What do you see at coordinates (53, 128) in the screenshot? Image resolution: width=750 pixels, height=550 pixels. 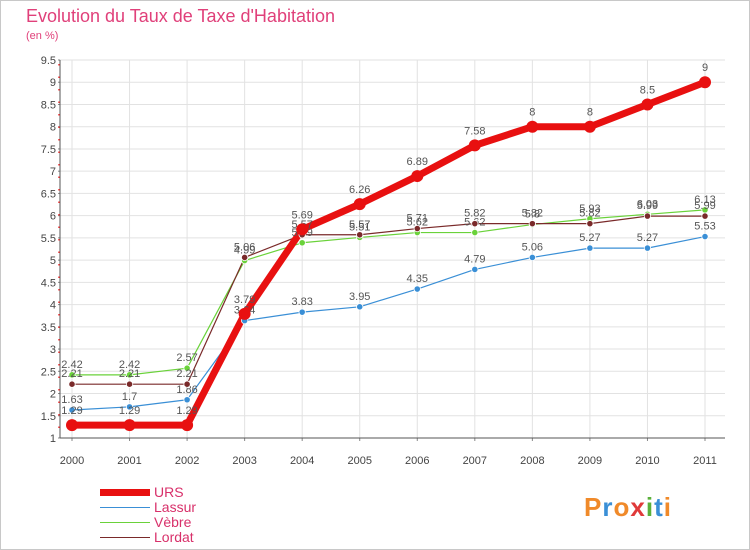 I see `y-tick-label: 8` at bounding box center [53, 128].